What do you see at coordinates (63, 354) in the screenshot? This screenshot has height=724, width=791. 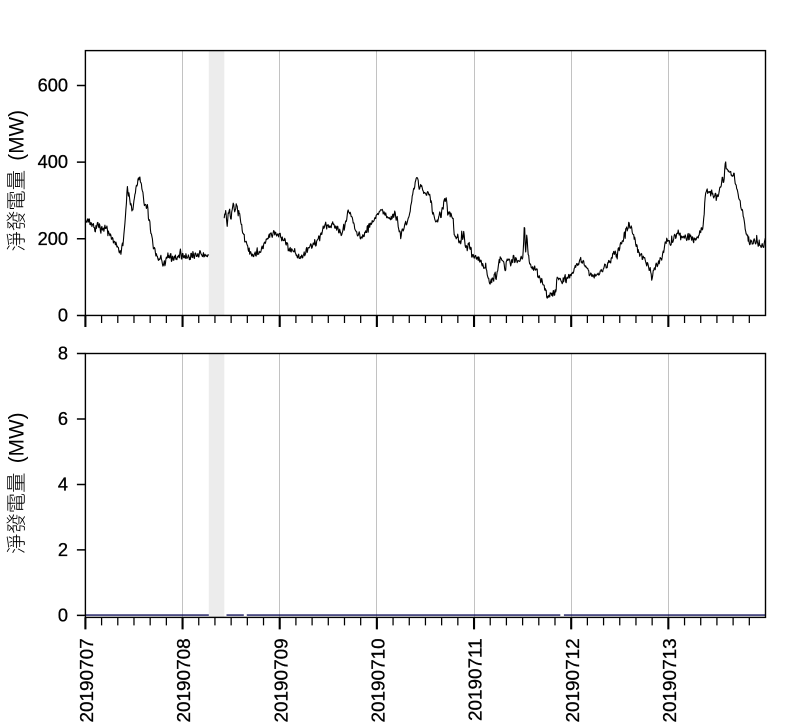 I see `svg-text: 8` at bounding box center [63, 354].